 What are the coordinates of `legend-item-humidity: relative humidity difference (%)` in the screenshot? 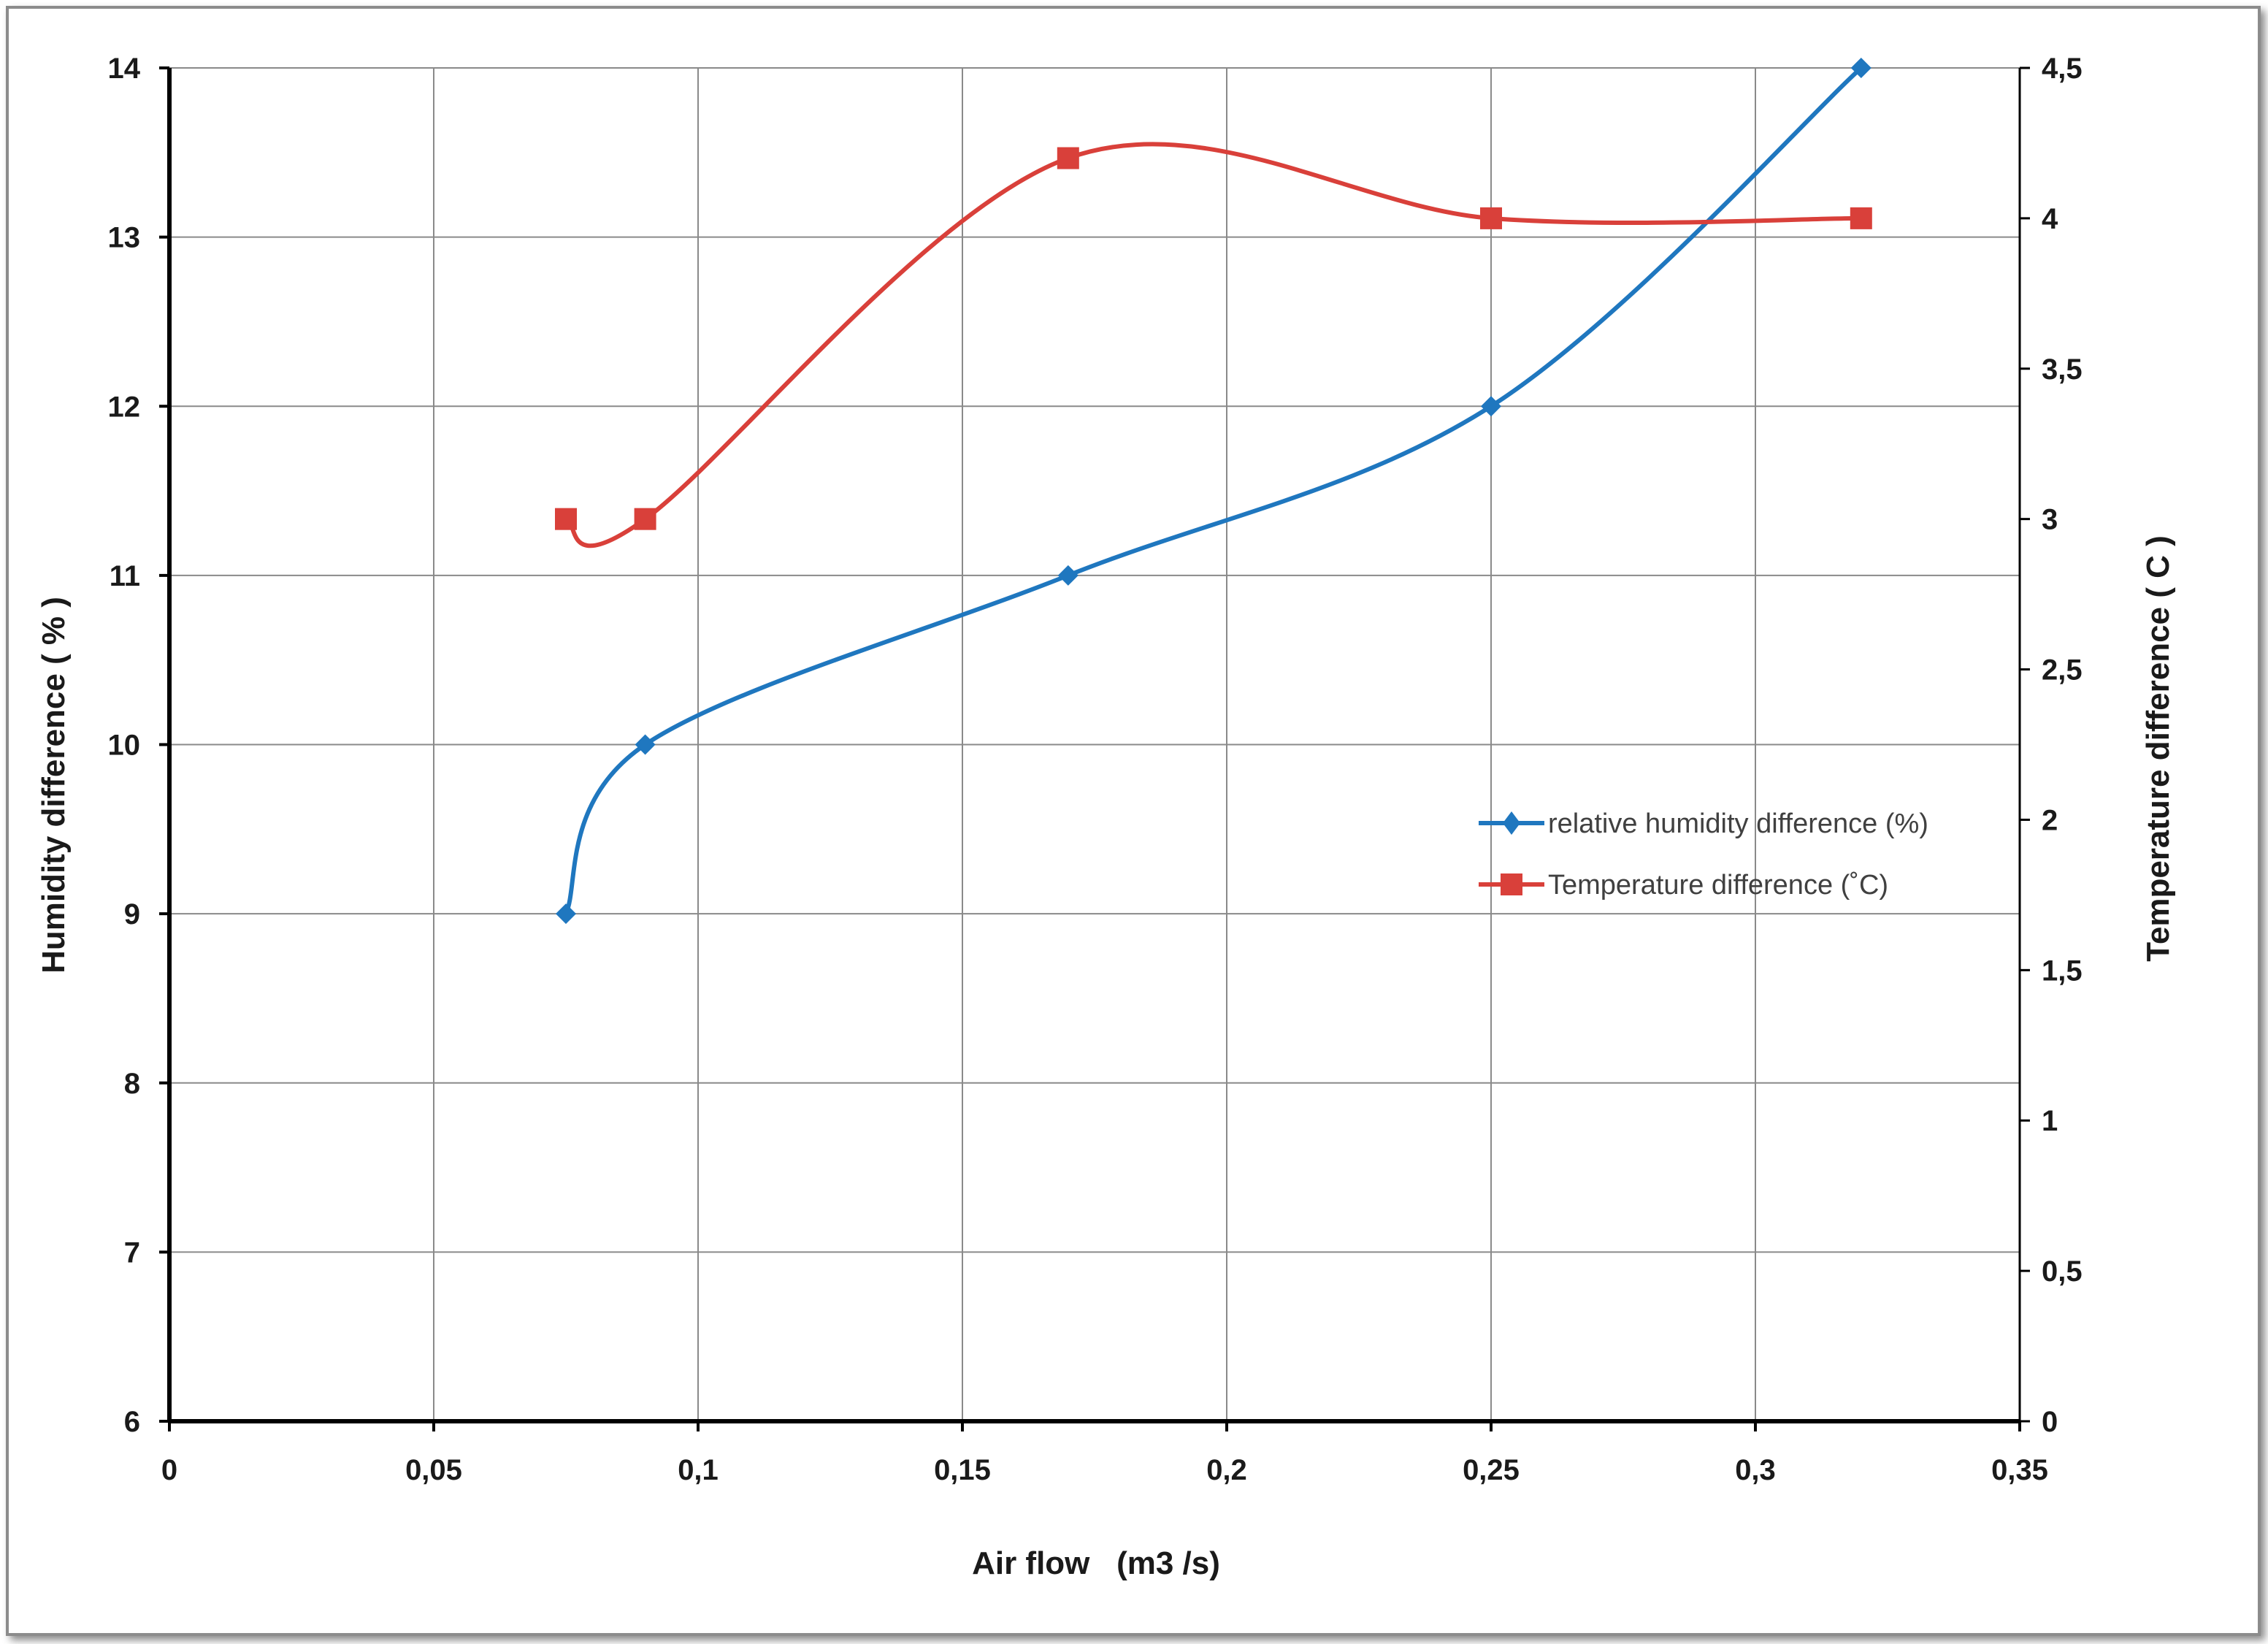 It's located at (1703, 823).